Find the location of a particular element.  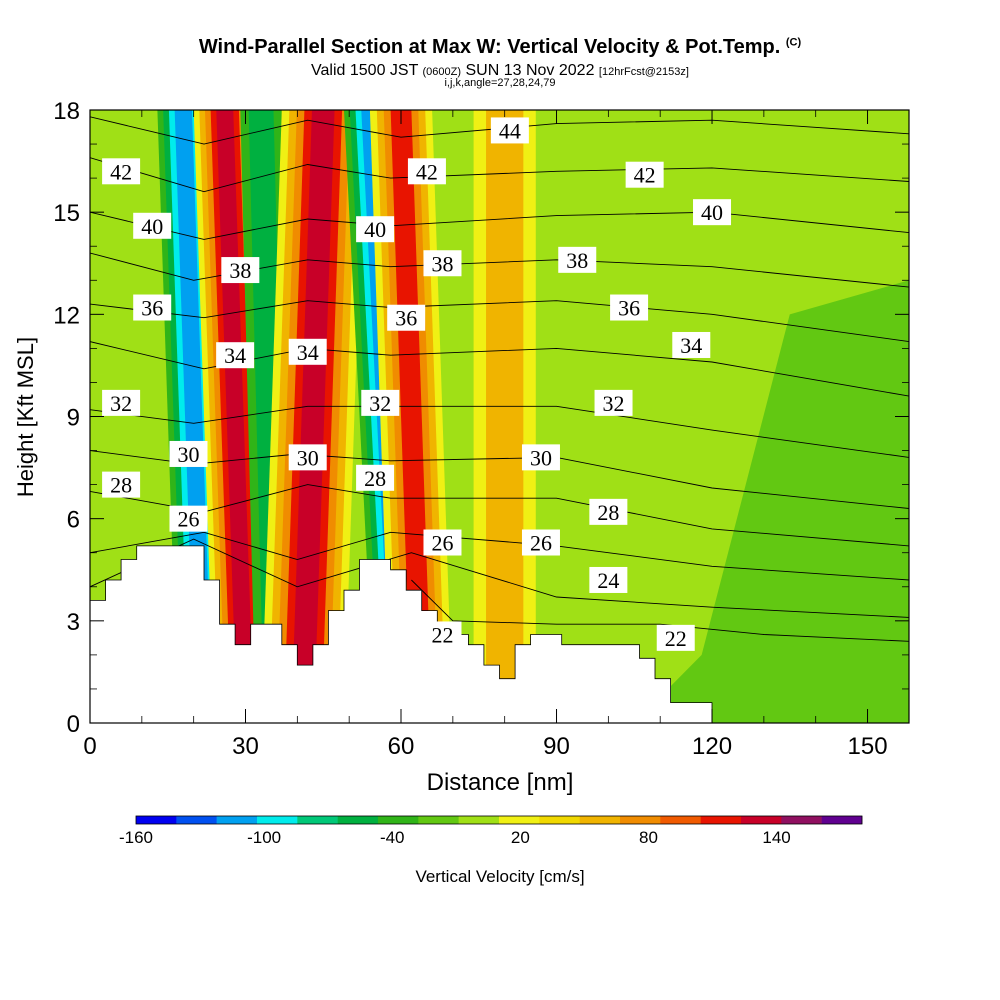

terrain-polygon is located at coordinates (499, 634).